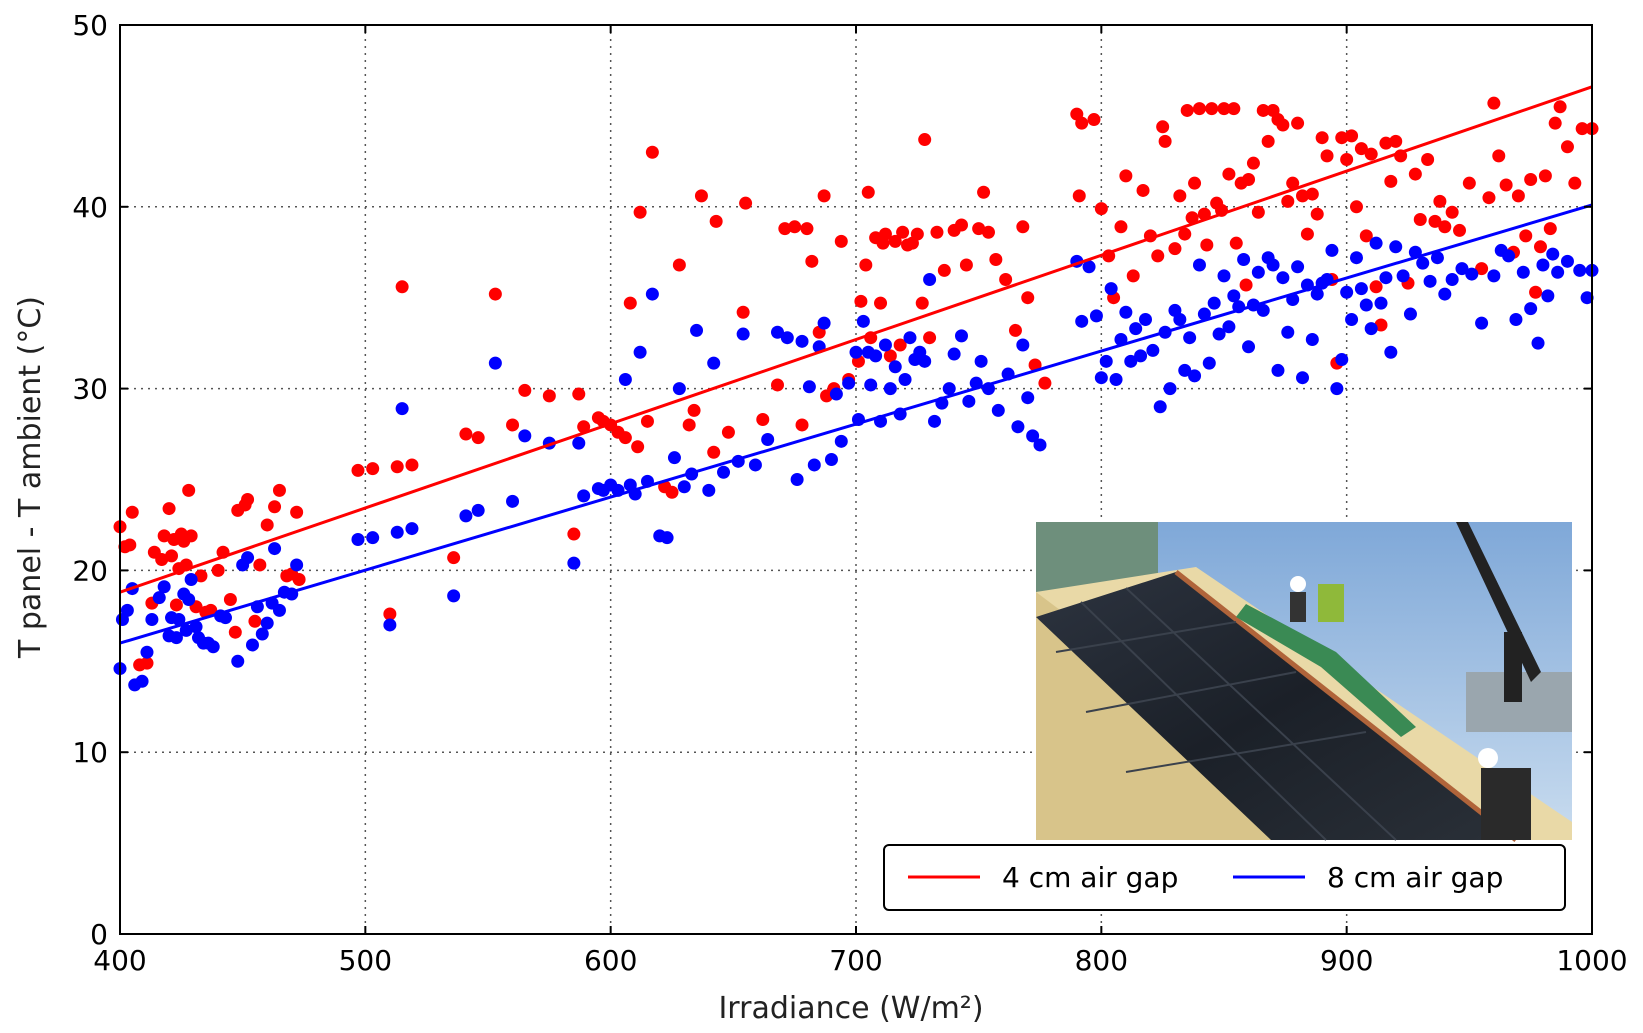 Image resolution: width=1643 pixels, height=1033 pixels. Describe the element at coordinates (90, 389) in the screenshot. I see `y-tick-label: 30` at that location.